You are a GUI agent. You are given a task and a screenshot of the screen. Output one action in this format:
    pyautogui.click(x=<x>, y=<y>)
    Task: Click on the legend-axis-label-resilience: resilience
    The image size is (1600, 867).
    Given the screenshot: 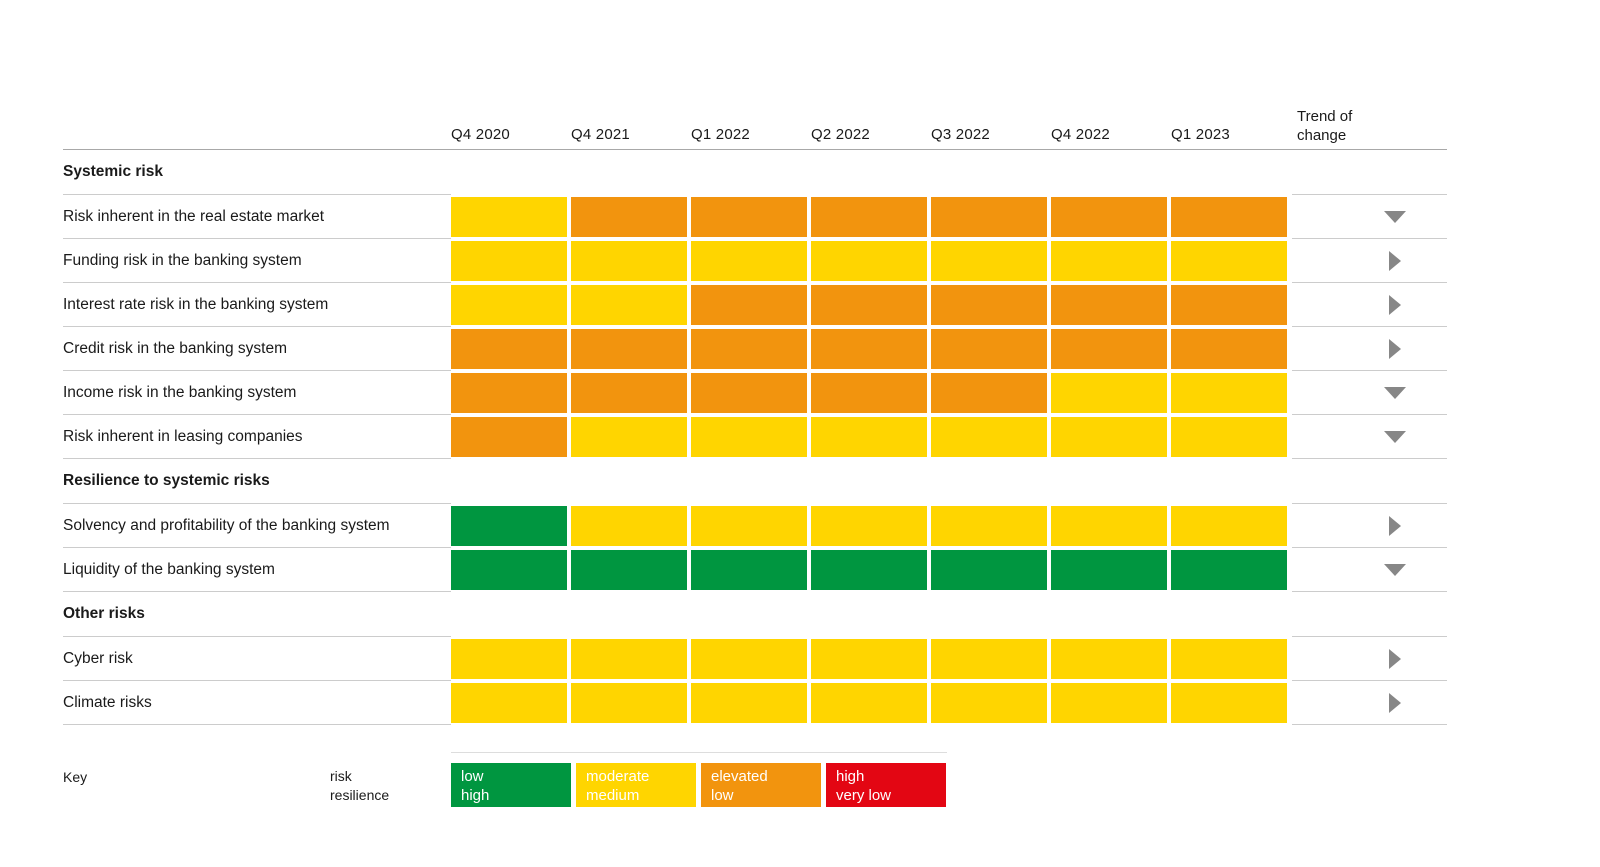 What is the action you would take?
    pyautogui.click(x=360, y=795)
    